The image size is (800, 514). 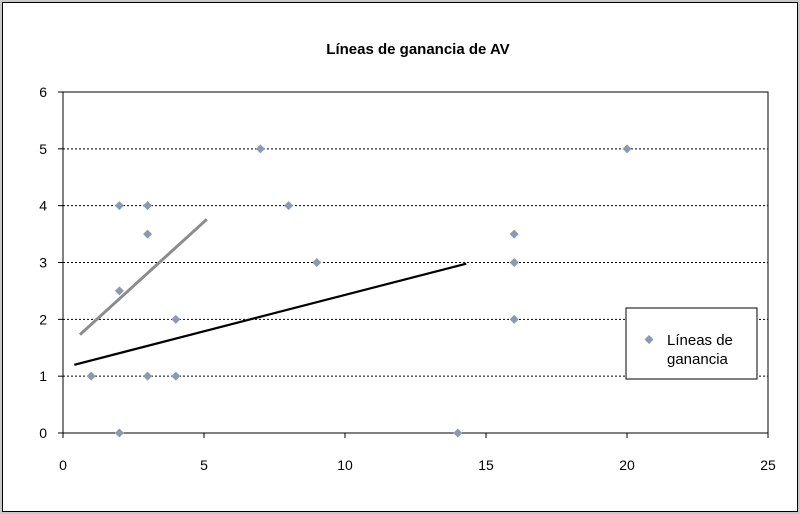 What do you see at coordinates (417, 453) in the screenshot?
I see `x-axis: 0 5 10 15 20 25` at bounding box center [417, 453].